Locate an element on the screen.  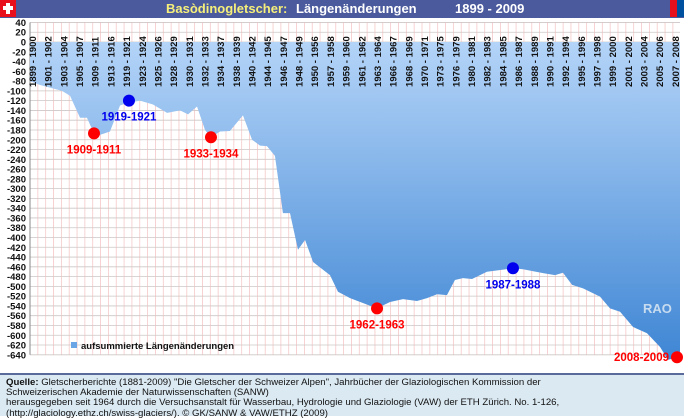
y-tick-label: -240 is located at coordinates (16, 160).